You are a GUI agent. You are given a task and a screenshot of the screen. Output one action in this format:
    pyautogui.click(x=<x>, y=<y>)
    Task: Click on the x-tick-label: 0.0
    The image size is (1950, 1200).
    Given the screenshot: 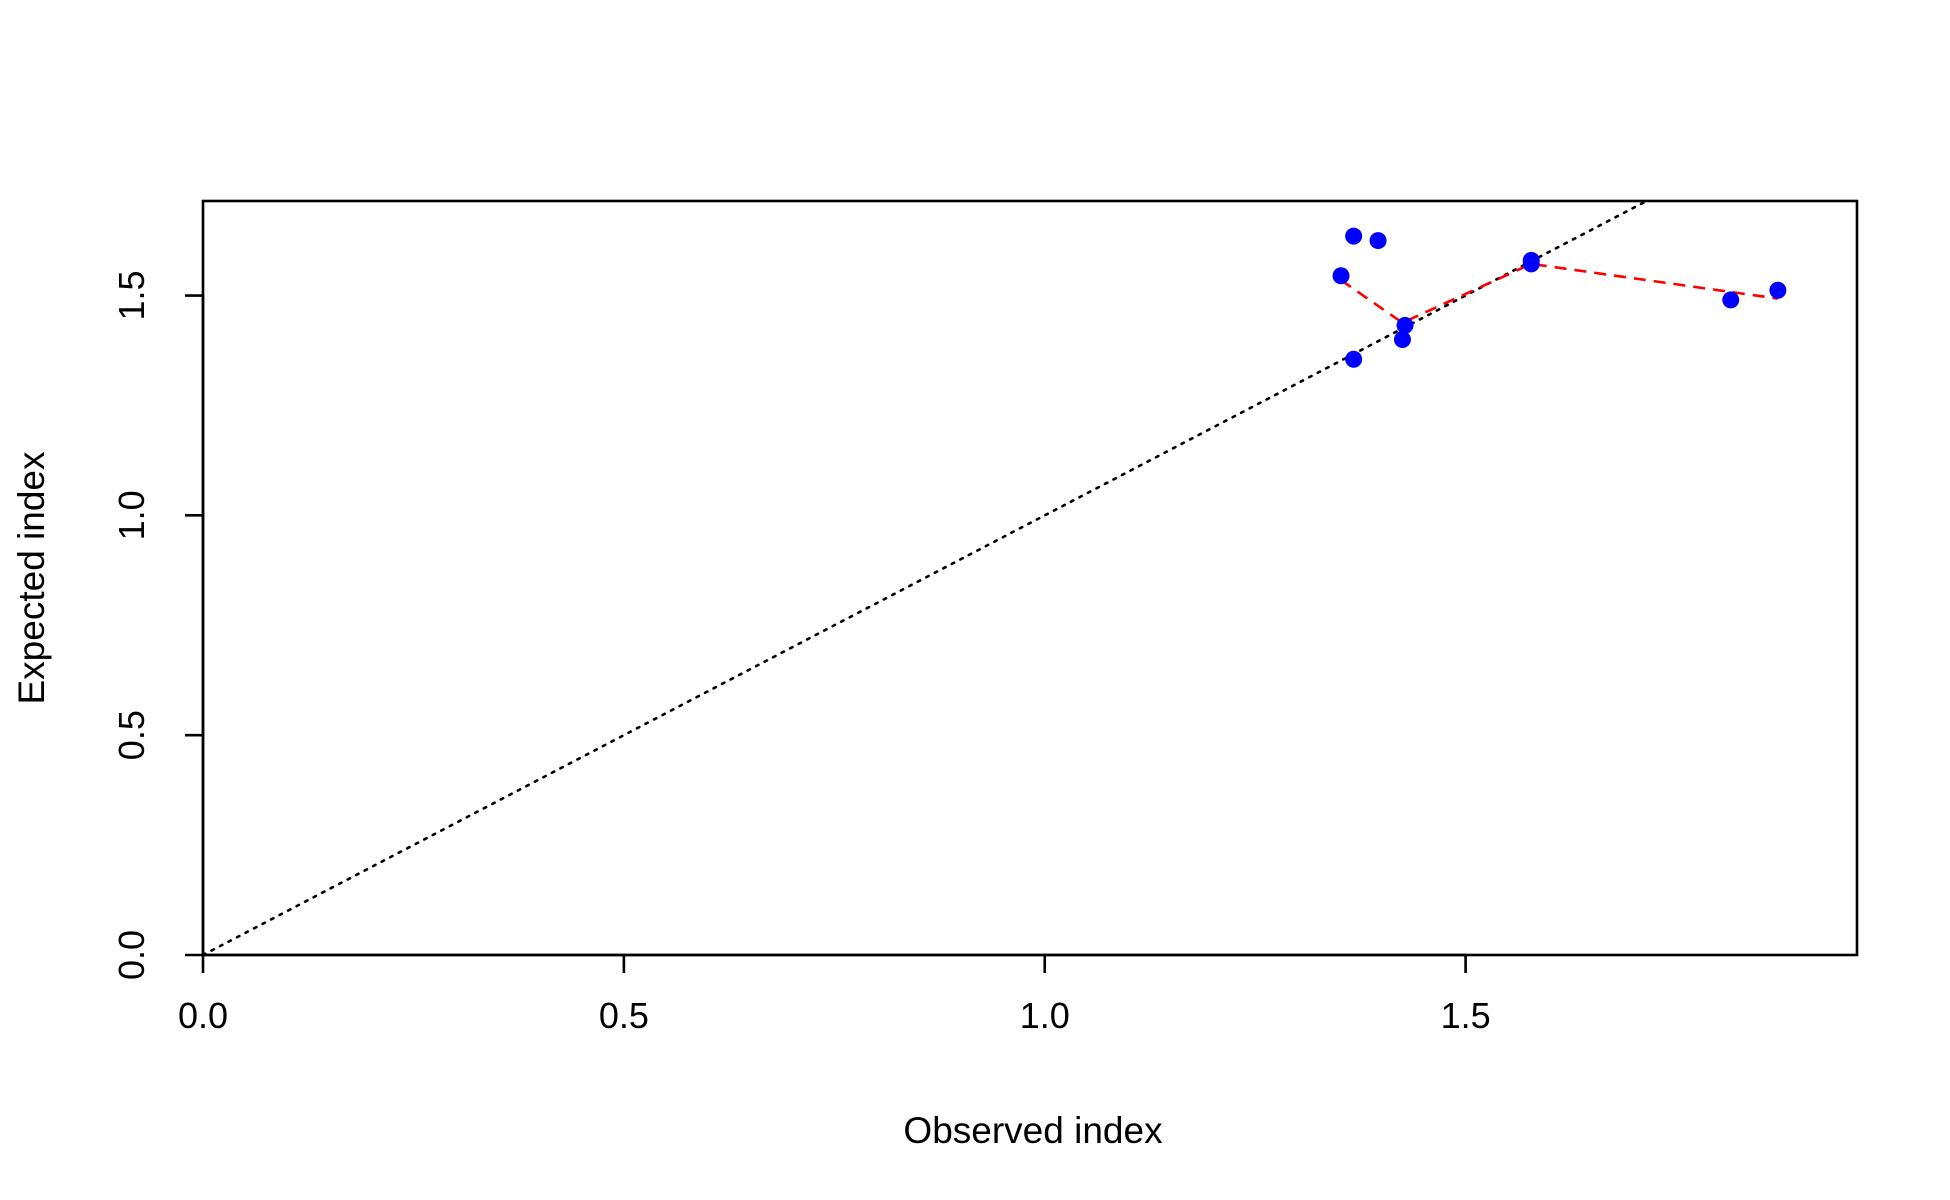 What is the action you would take?
    pyautogui.click(x=203, y=1015)
    